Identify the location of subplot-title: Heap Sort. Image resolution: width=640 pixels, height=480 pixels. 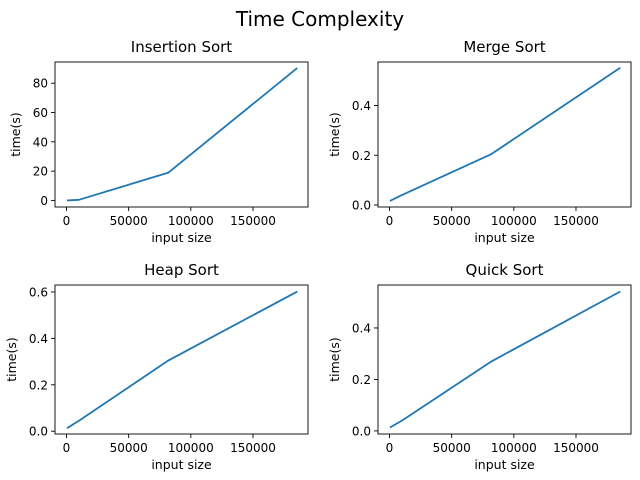
(181, 270).